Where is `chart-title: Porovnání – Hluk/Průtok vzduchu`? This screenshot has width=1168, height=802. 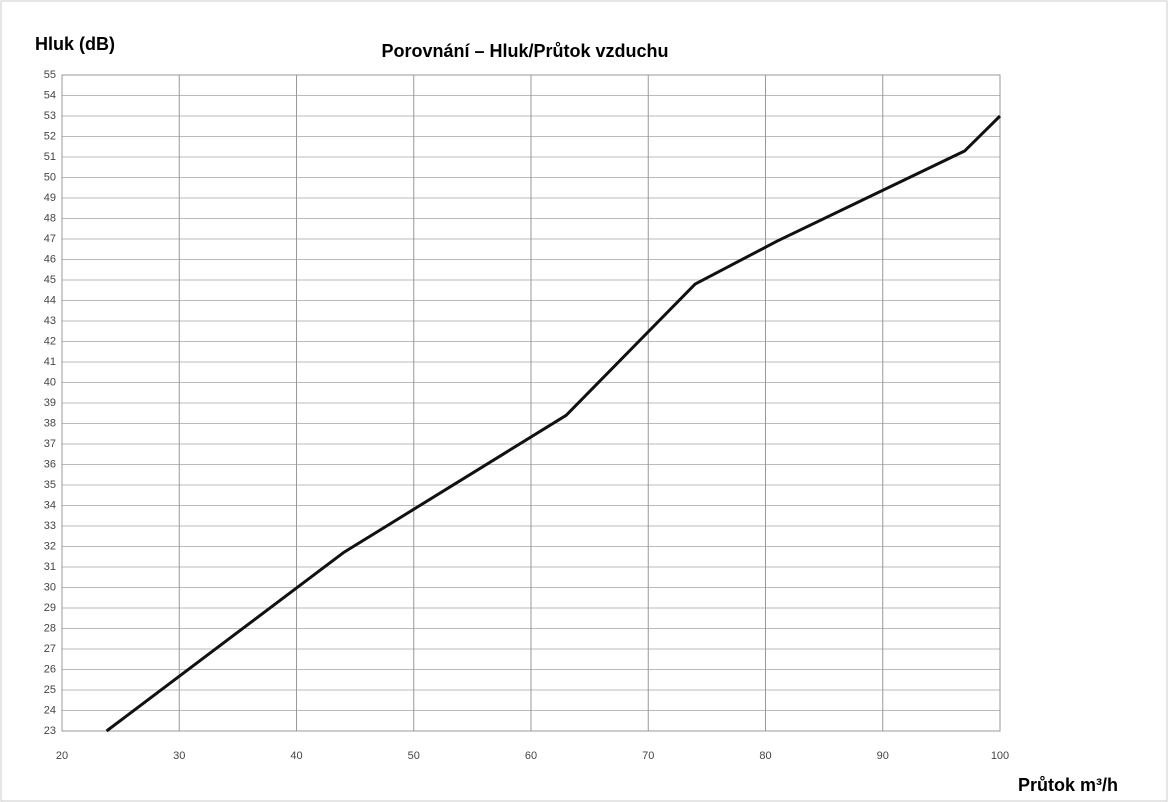 chart-title: Porovnání – Hluk/Průtok vzduchu is located at coordinates (524, 51).